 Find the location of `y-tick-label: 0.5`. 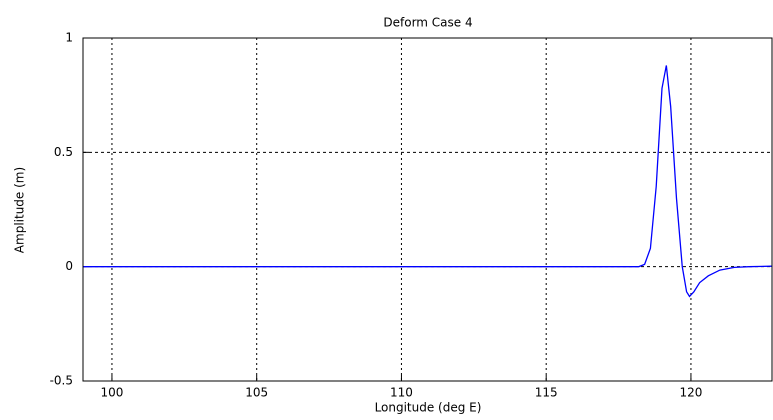

y-tick-label: 0.5 is located at coordinates (63, 152).